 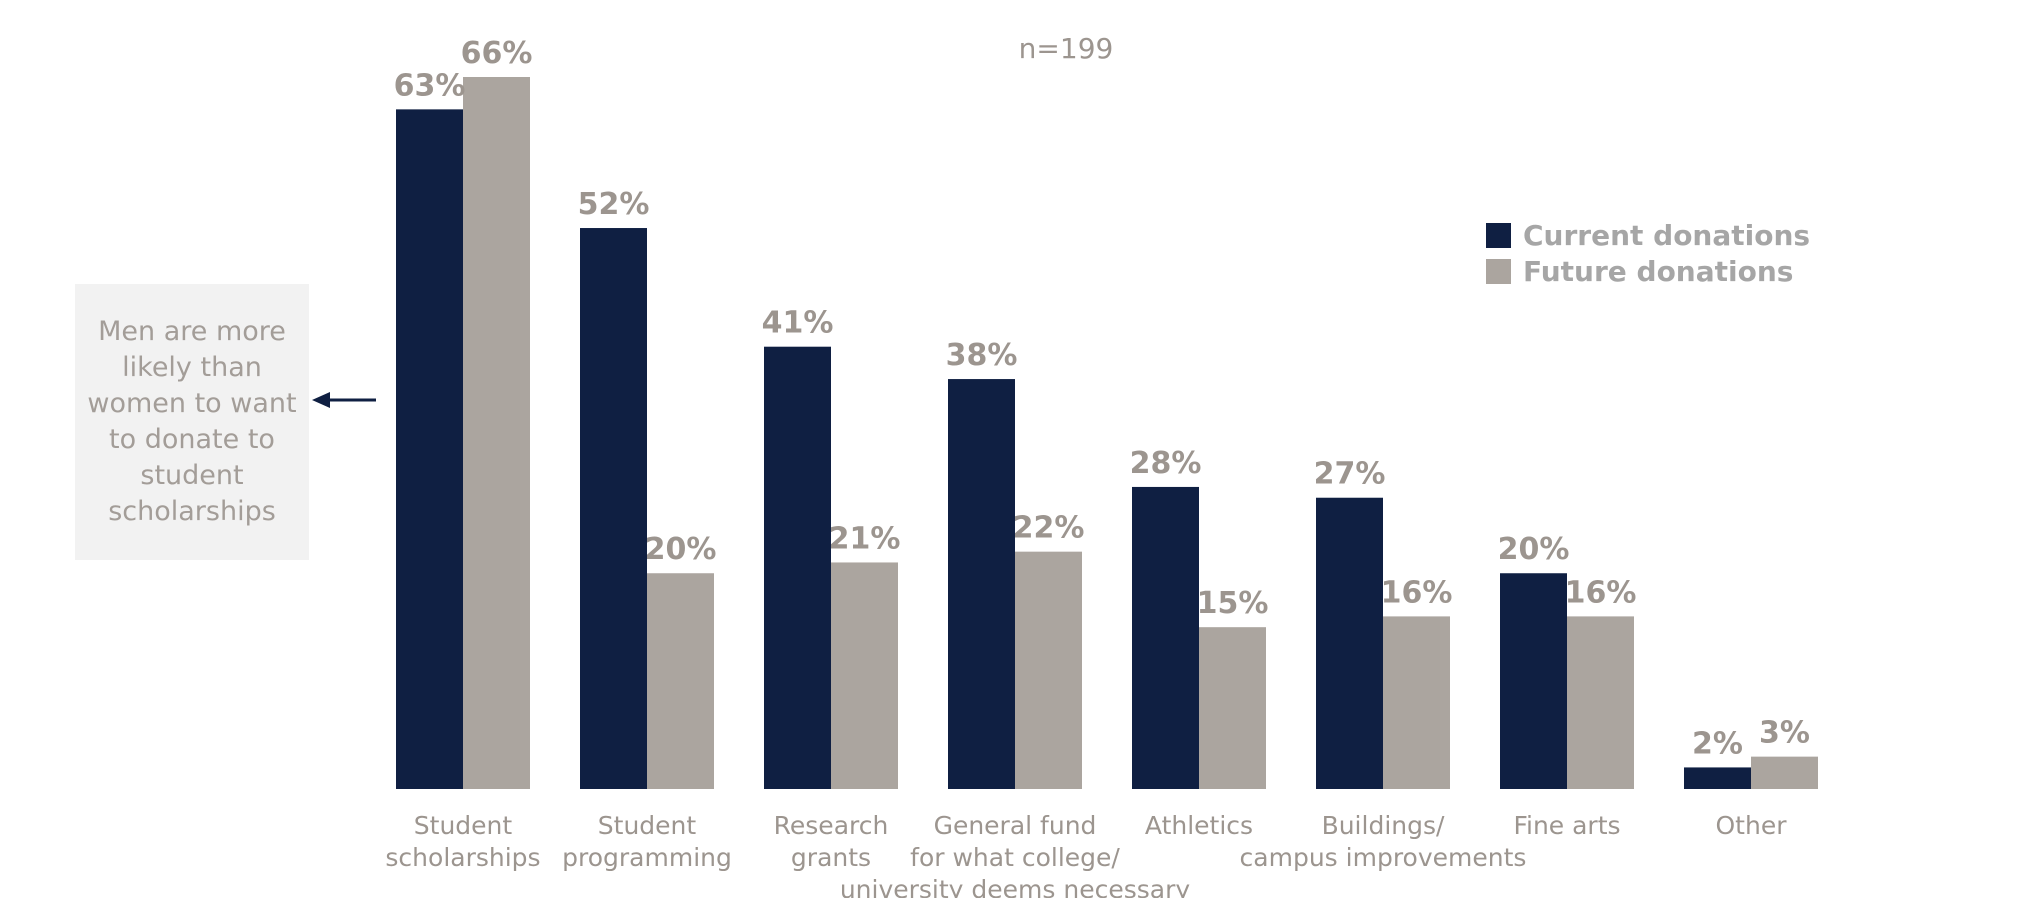 I want to click on current-donations-value-label-7: 2%, so click(x=1717, y=743).